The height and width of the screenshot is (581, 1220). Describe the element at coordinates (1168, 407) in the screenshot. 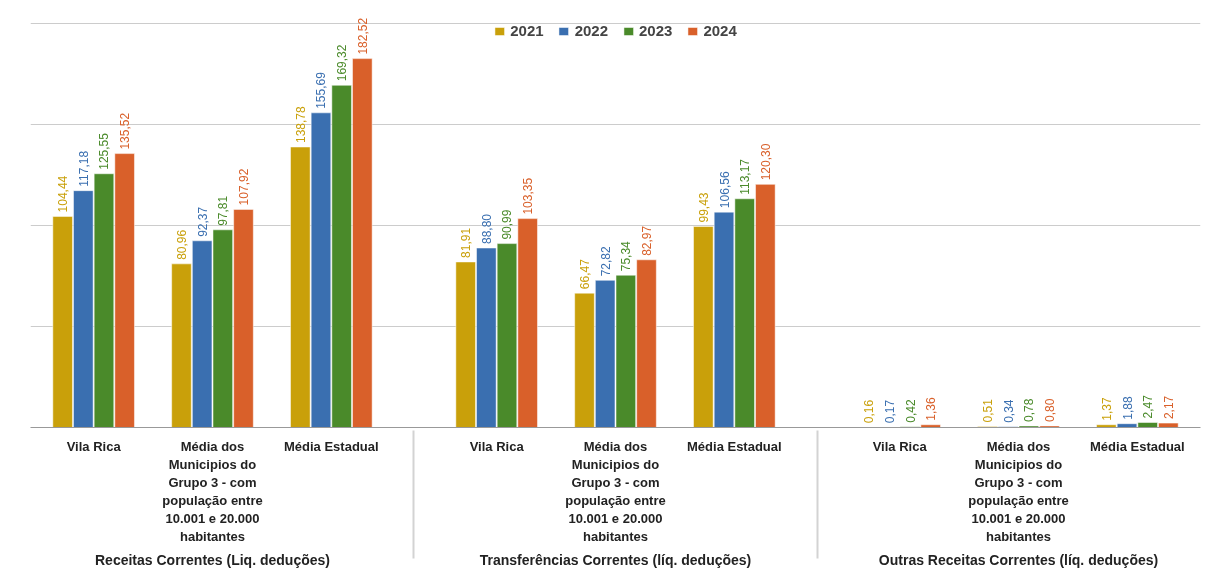

I see `data-label: 2,17` at that location.